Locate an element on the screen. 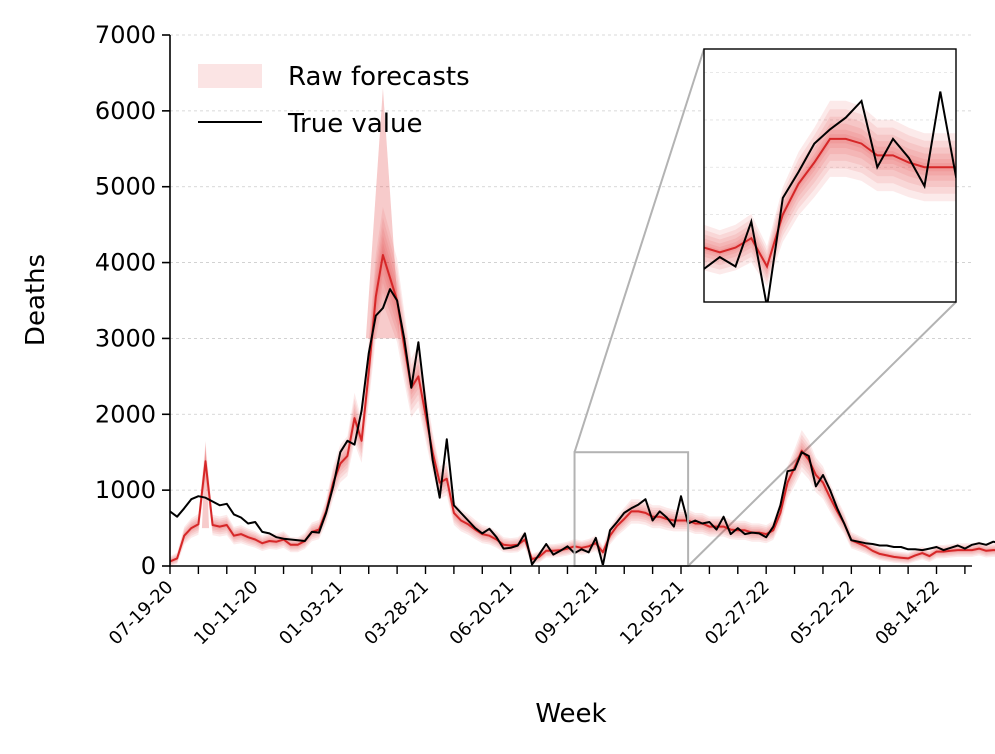 Image resolution: width=995 pixels, height=754 pixels. inset-true-value-line is located at coordinates (830, 196).